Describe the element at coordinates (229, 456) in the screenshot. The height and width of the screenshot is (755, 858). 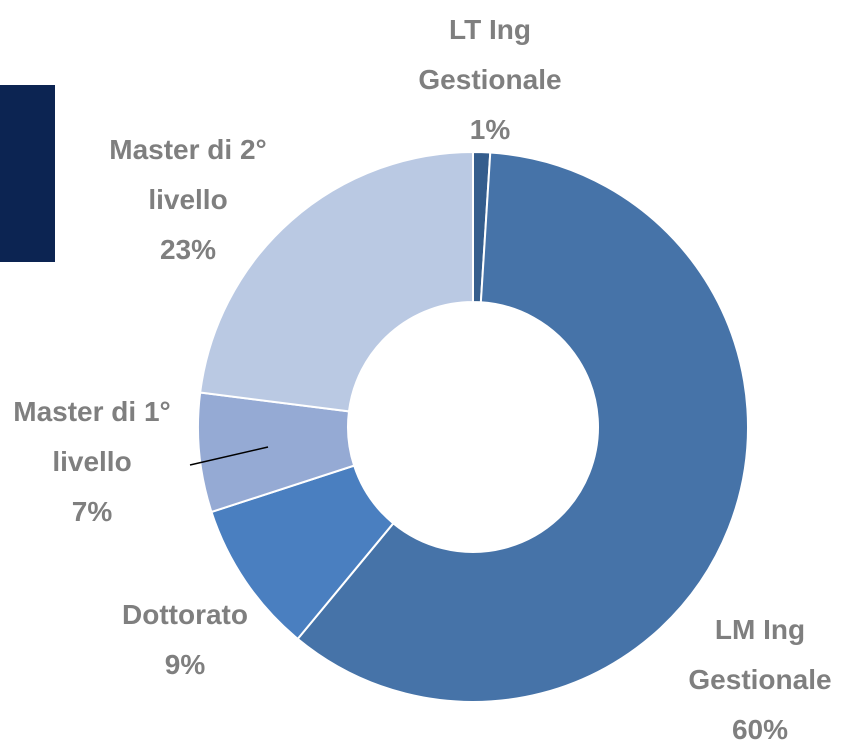
I see `leader-line` at that location.